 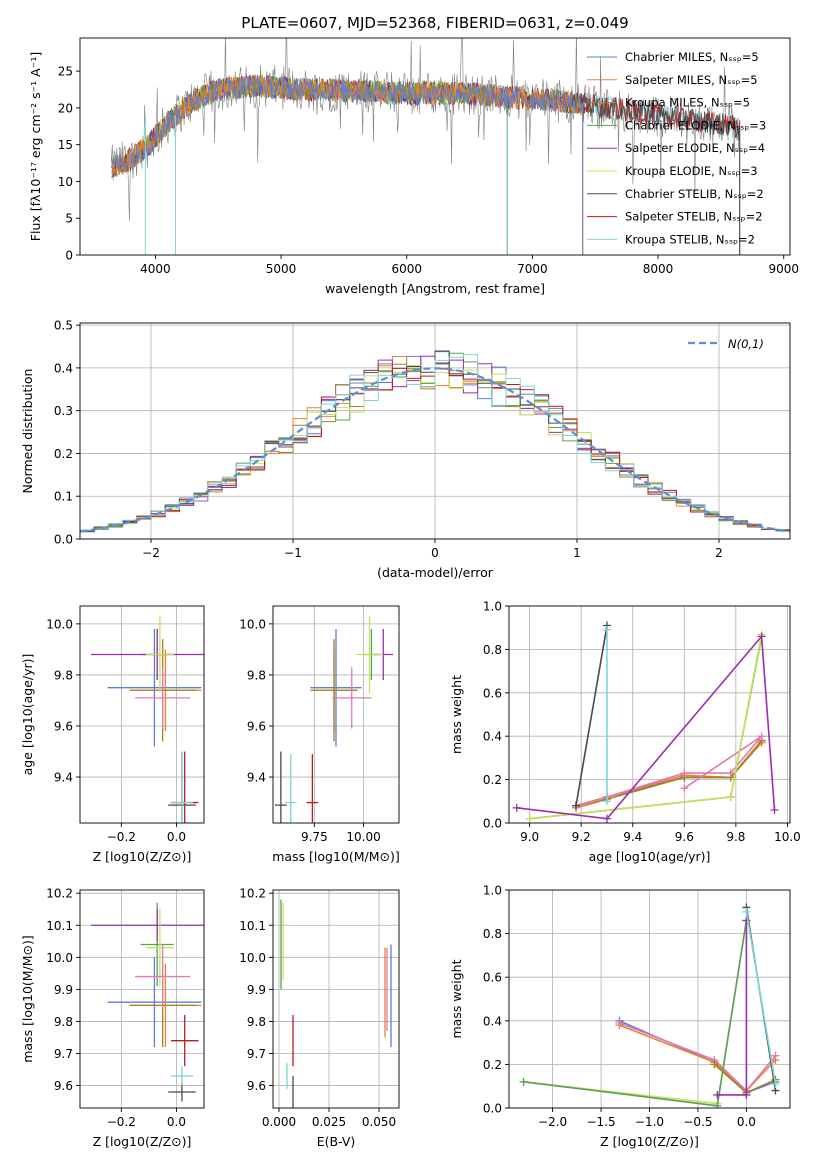 What do you see at coordinates (155, 269) in the screenshot?
I see `x-tick-label: 4000` at bounding box center [155, 269].